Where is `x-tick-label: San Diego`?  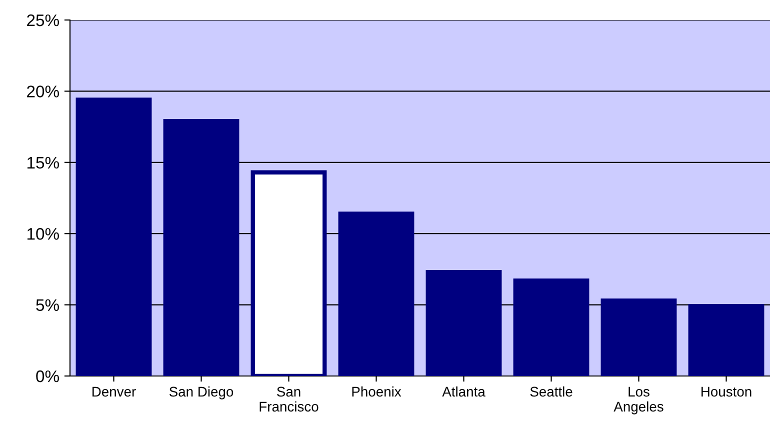
x-tick-label: San Diego is located at coordinates (201, 393).